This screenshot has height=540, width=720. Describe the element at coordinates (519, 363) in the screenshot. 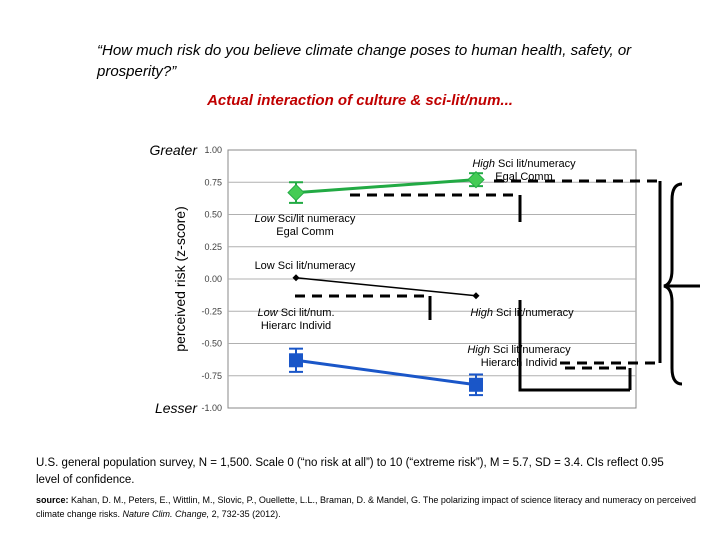

I see `point-annotation-group: Hierarch Individ` at that location.